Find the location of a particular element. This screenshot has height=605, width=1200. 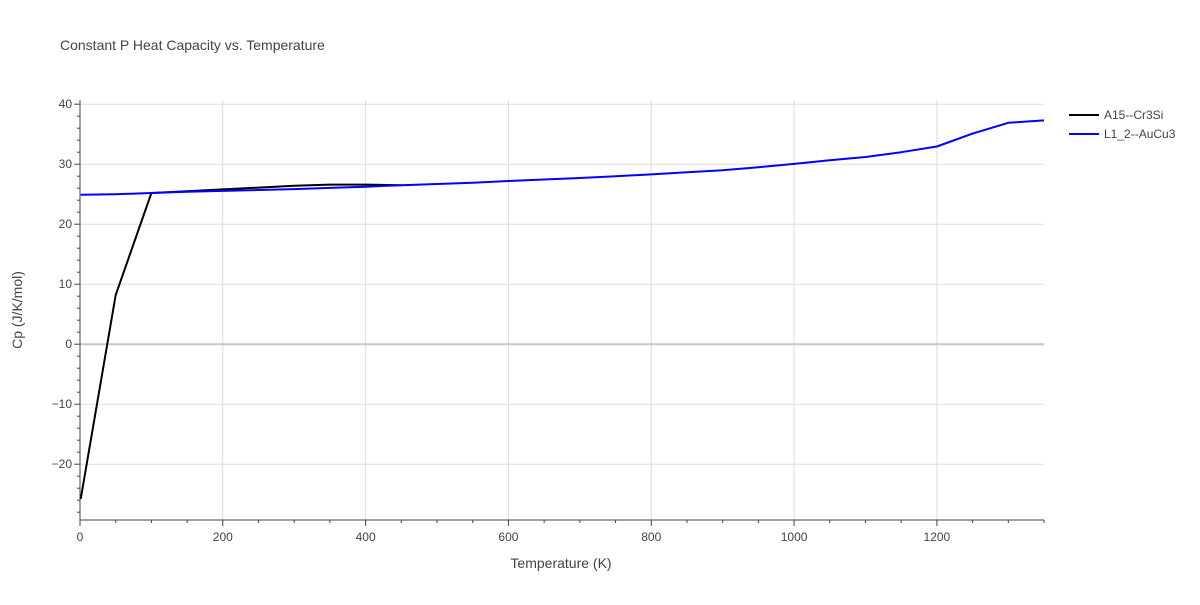

y-tick-label: 20 is located at coordinates (66, 224).